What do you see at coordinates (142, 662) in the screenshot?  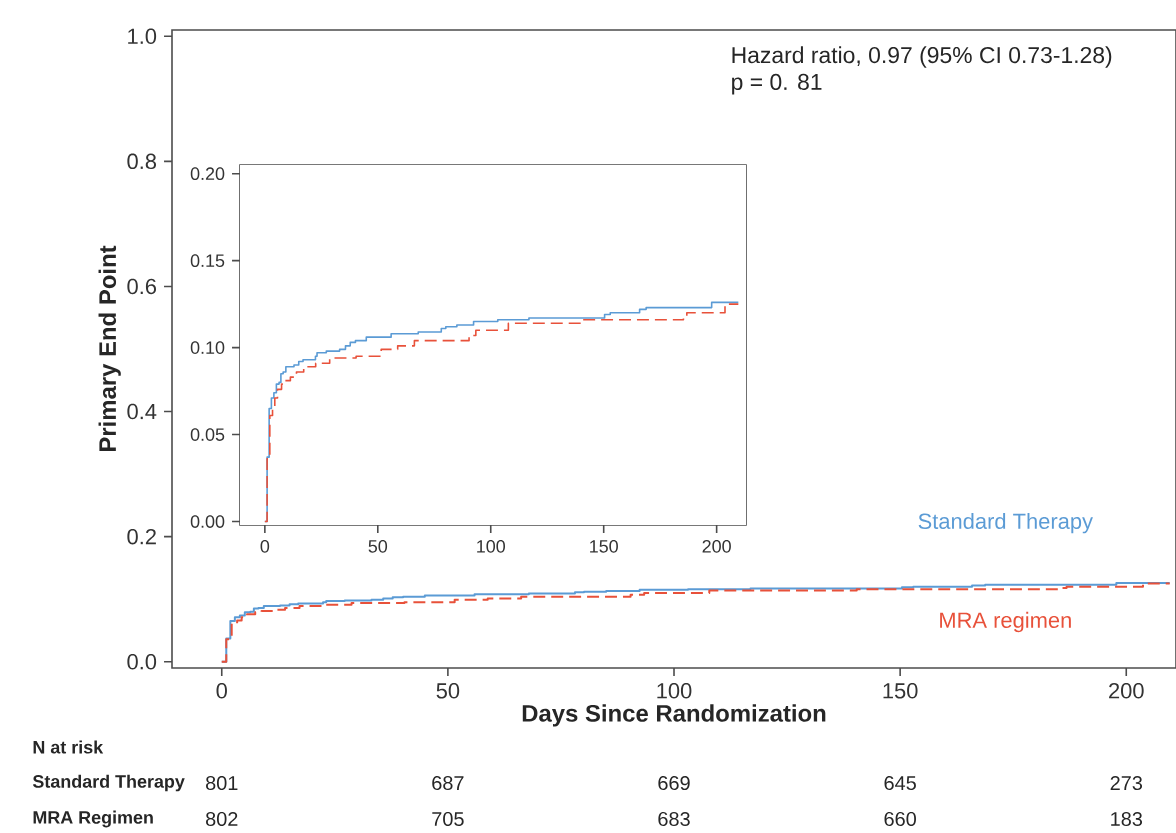 I see `y-tick-label: 0.0` at bounding box center [142, 662].